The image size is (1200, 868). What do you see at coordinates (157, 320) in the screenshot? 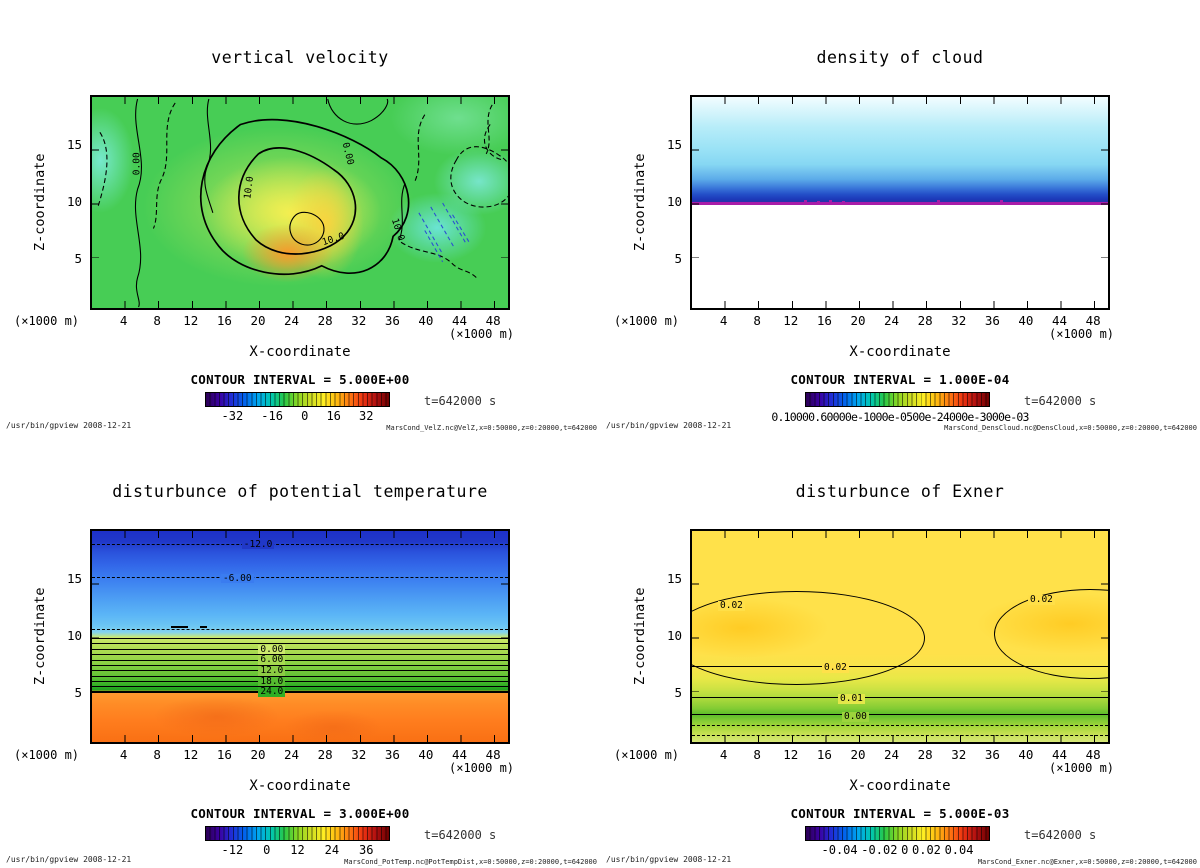
I see `tick-label: 8` at bounding box center [157, 320].